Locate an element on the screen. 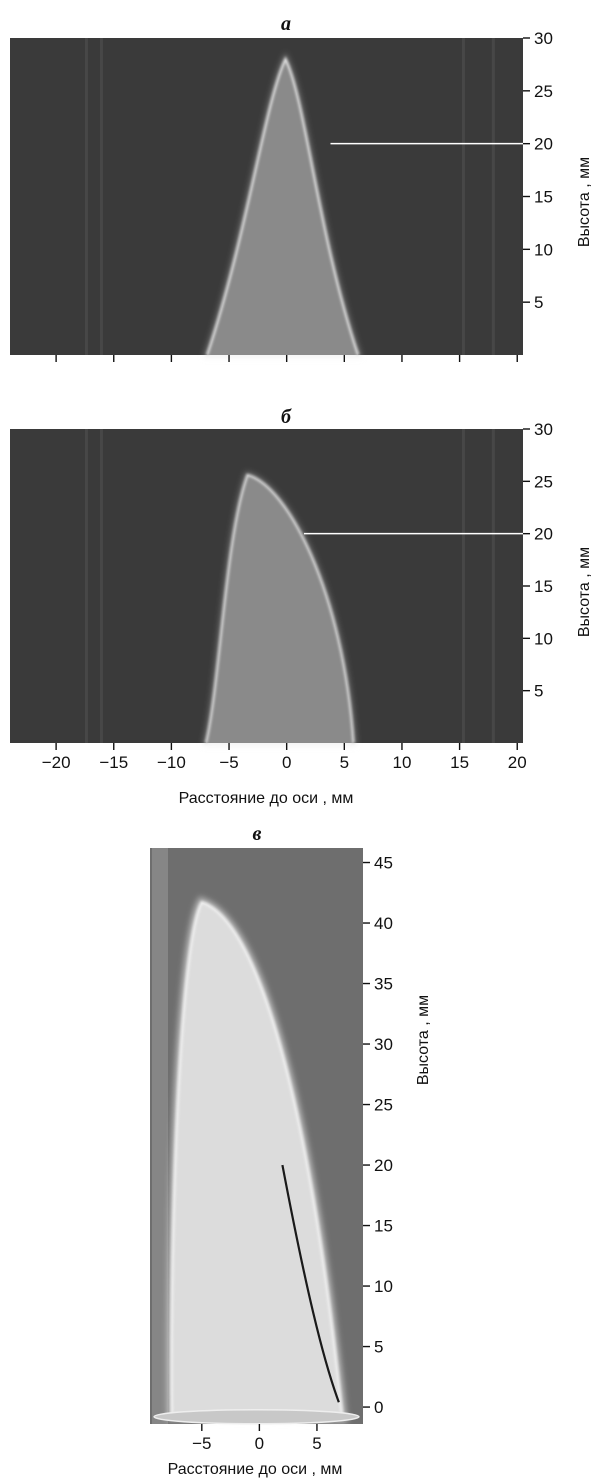  panel-a-flame-edge is located at coordinates (282, 206).